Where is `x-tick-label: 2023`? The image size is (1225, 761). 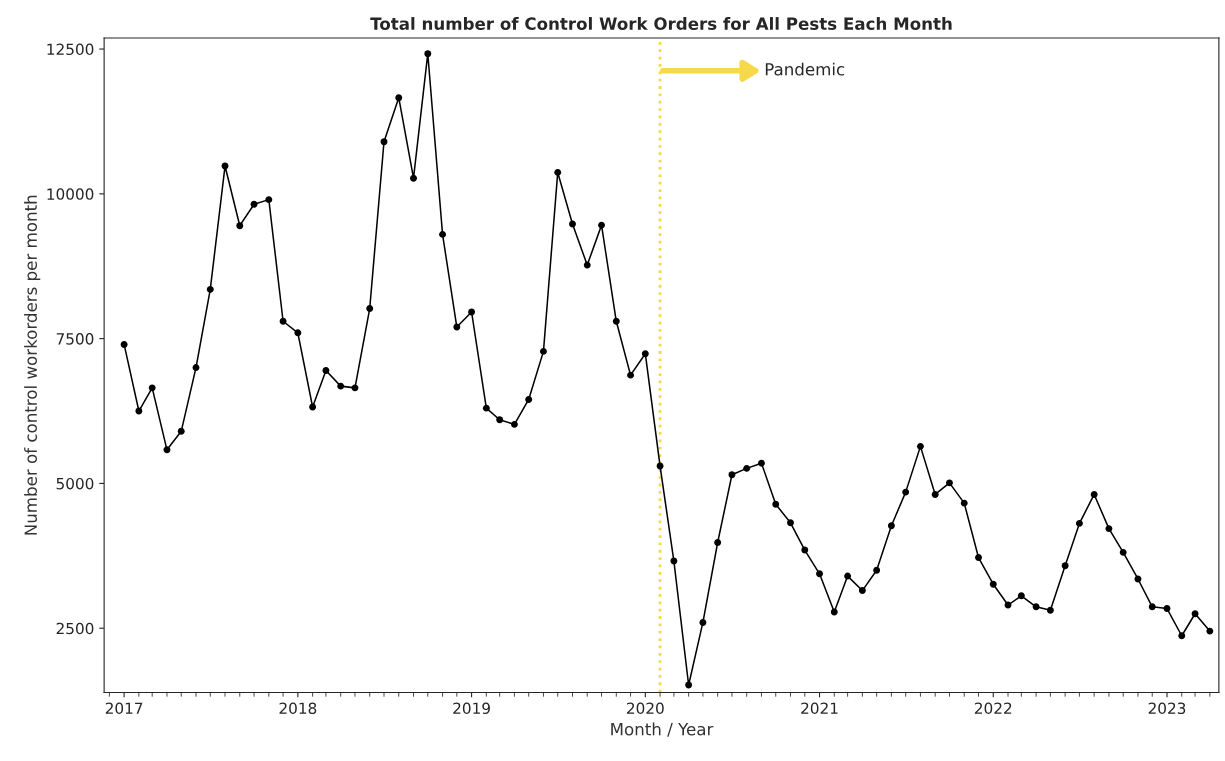
x-tick-label: 2023 is located at coordinates (1167, 708).